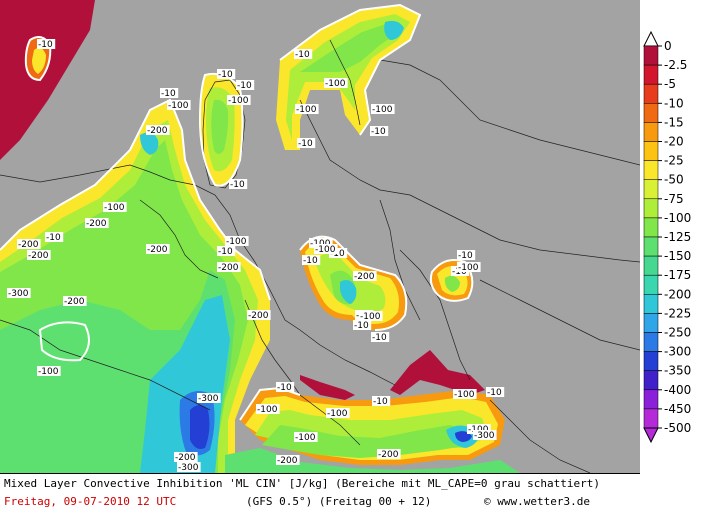  I want to click on legend-label: -5, so click(670, 84).